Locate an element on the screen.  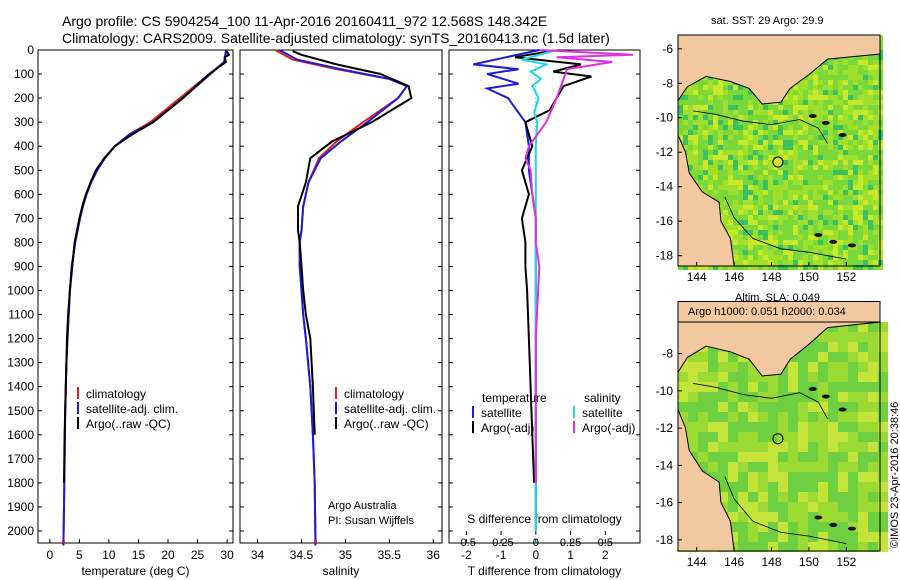
x-axis-label: salinity is located at coordinates (341, 571).